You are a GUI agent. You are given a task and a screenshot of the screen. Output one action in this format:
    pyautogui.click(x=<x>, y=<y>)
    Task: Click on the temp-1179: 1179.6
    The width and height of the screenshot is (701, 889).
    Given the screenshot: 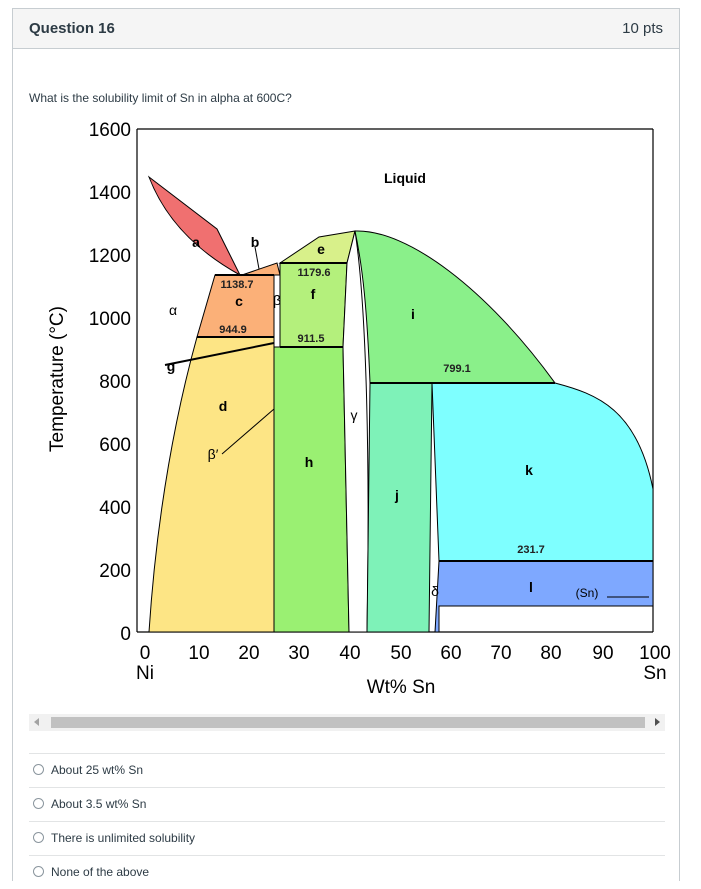 What is the action you would take?
    pyautogui.click(x=313, y=273)
    